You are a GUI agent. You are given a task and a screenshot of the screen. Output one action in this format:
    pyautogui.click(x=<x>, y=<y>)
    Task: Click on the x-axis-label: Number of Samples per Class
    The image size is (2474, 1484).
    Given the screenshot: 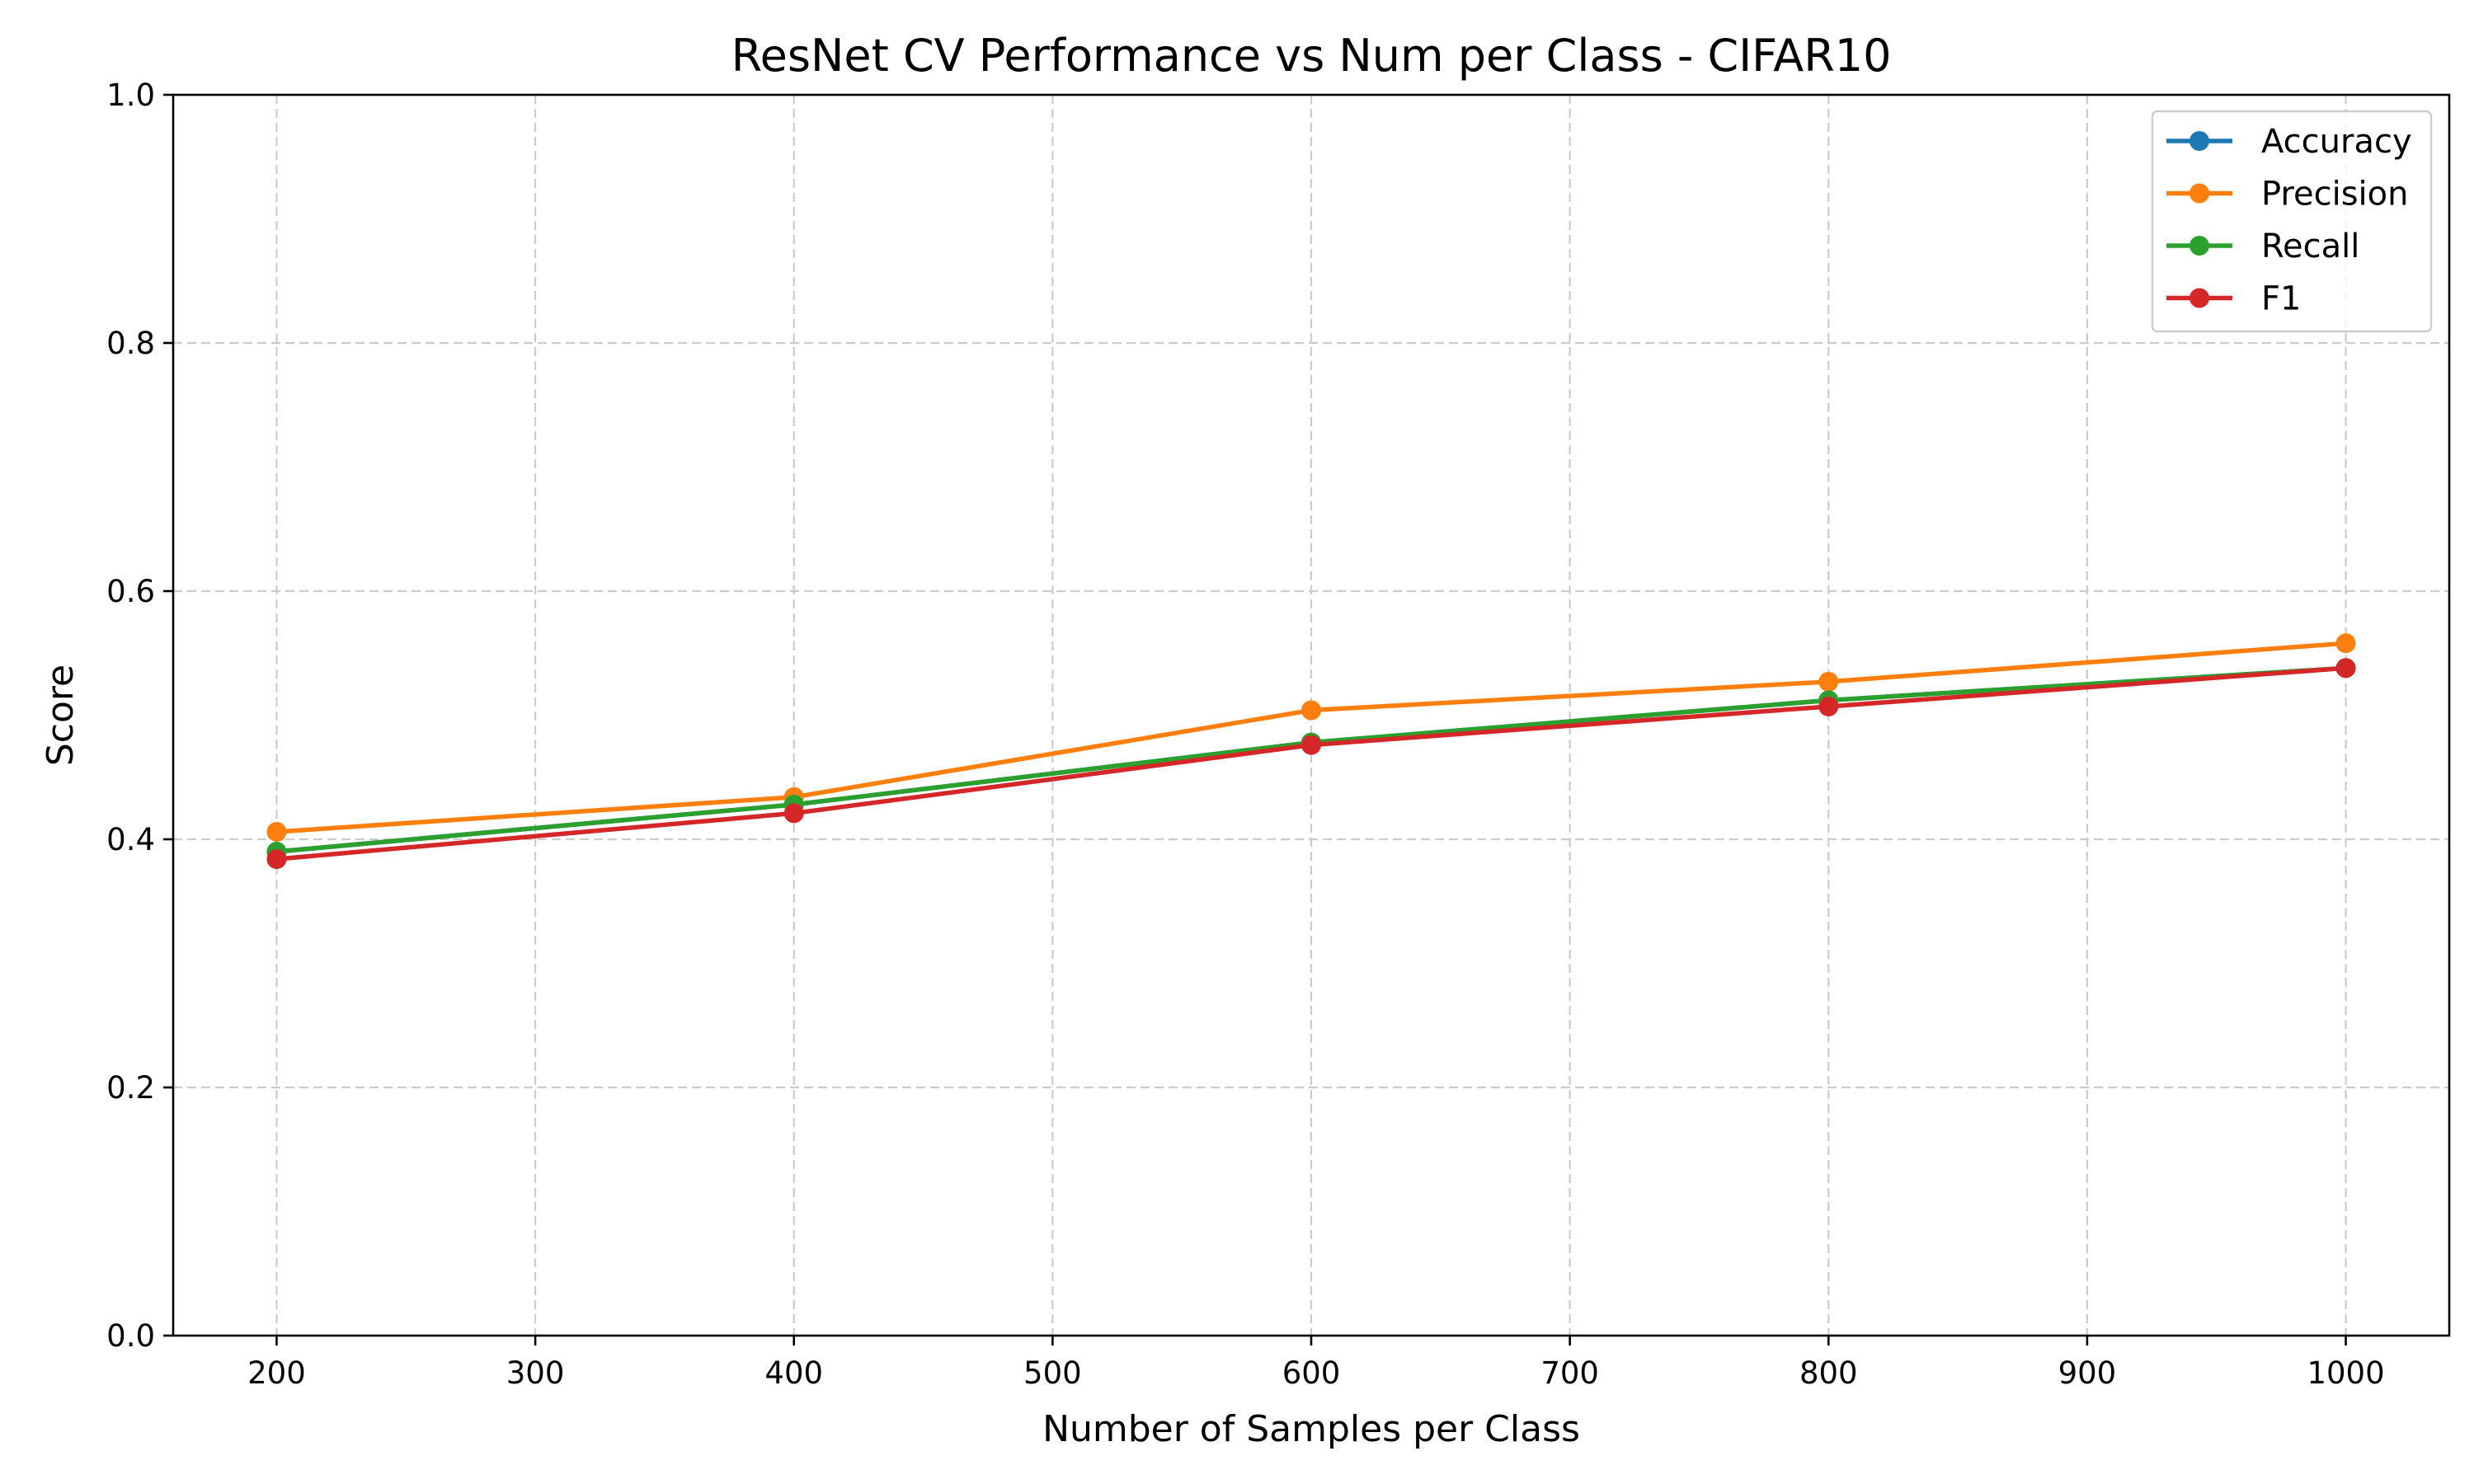 What is the action you would take?
    pyautogui.click(x=1311, y=1429)
    